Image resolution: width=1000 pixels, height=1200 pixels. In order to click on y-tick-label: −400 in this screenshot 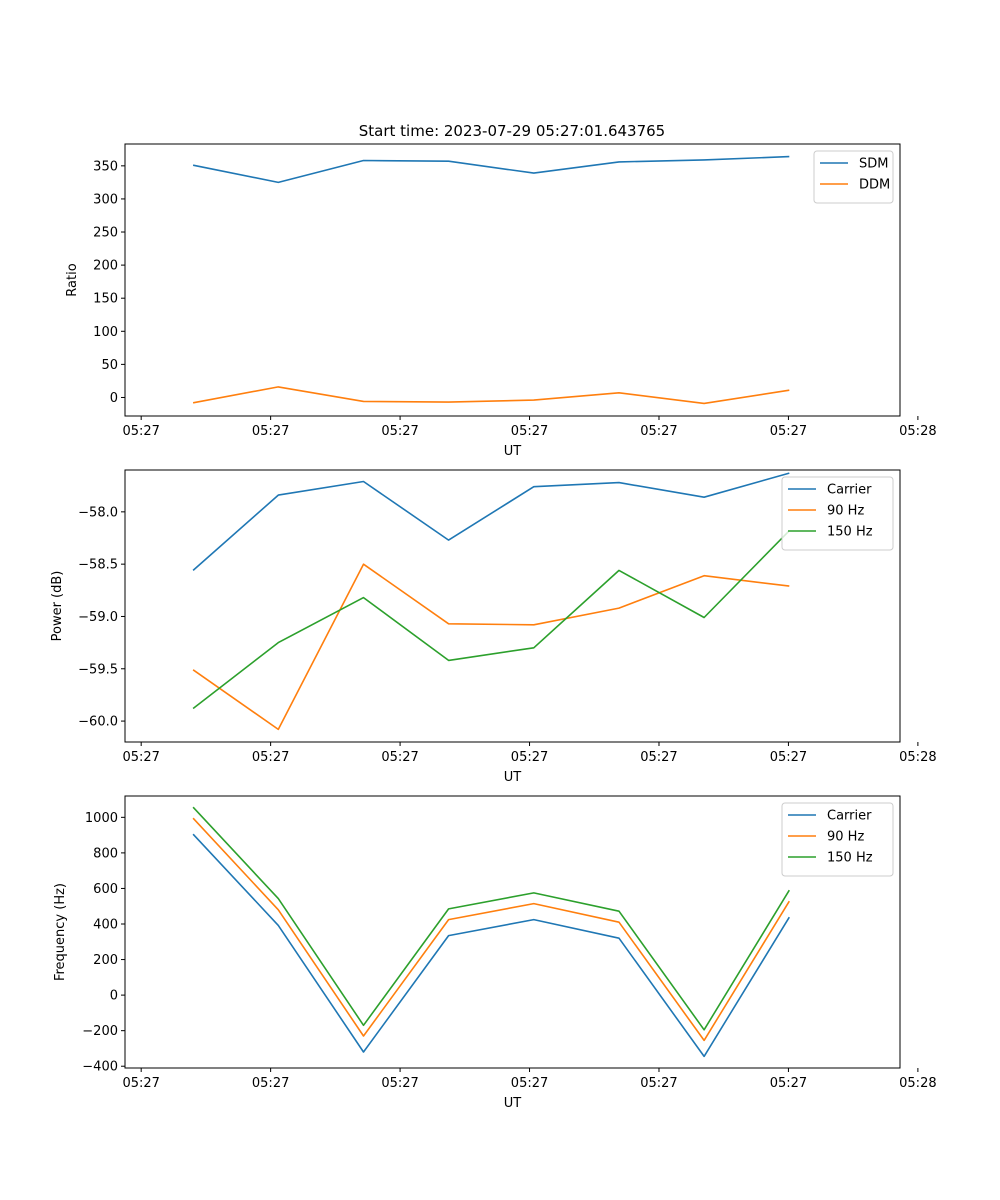, I will do `click(100, 1067)`.